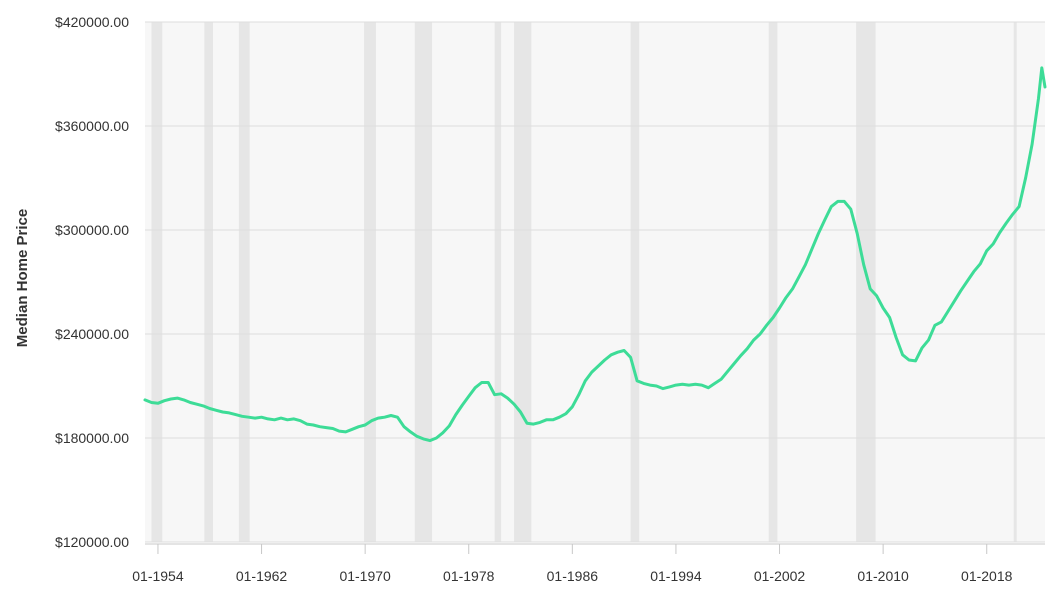 Image resolution: width=1060 pixels, height=597 pixels. Describe the element at coordinates (92, 542) in the screenshot. I see `y-tick-label: $120000.00` at that location.